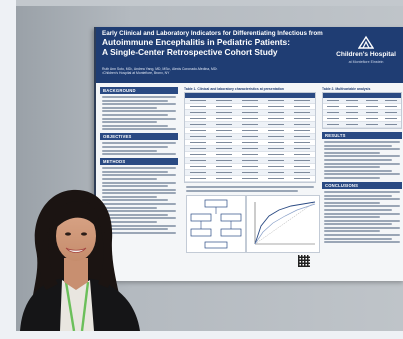 The height and width of the screenshot is (339, 403). Describe the element at coordinates (80, 260) in the screenshot. I see `presenter-figure` at that location.